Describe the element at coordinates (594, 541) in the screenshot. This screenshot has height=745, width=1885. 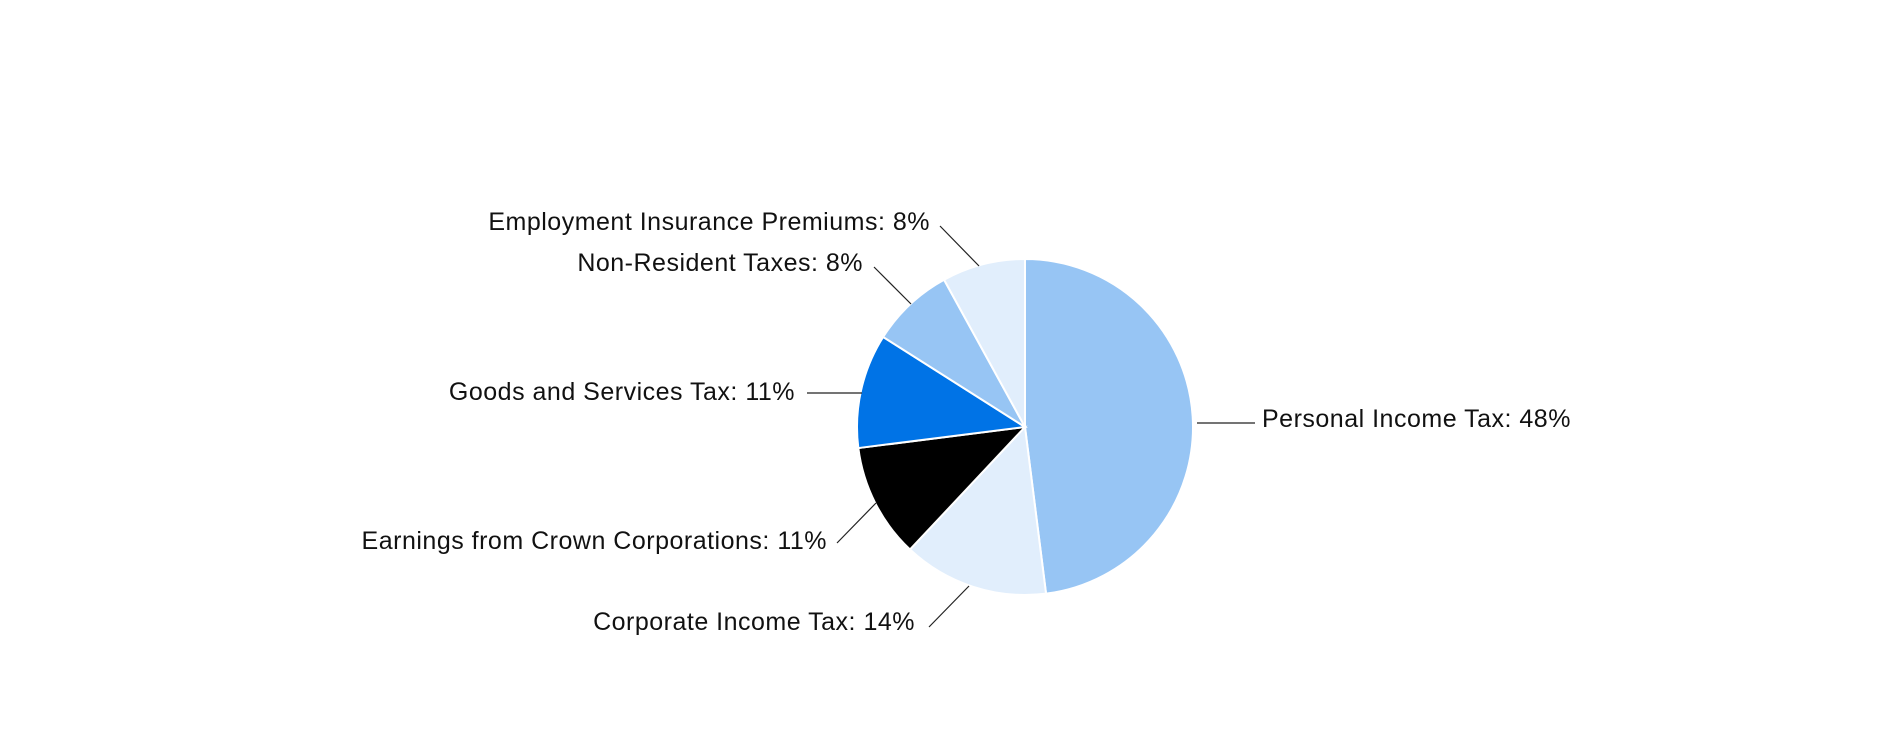
I see `slice-label-earnings-crown-corporations: Earnings from Crown Corporations: 11%` at that location.